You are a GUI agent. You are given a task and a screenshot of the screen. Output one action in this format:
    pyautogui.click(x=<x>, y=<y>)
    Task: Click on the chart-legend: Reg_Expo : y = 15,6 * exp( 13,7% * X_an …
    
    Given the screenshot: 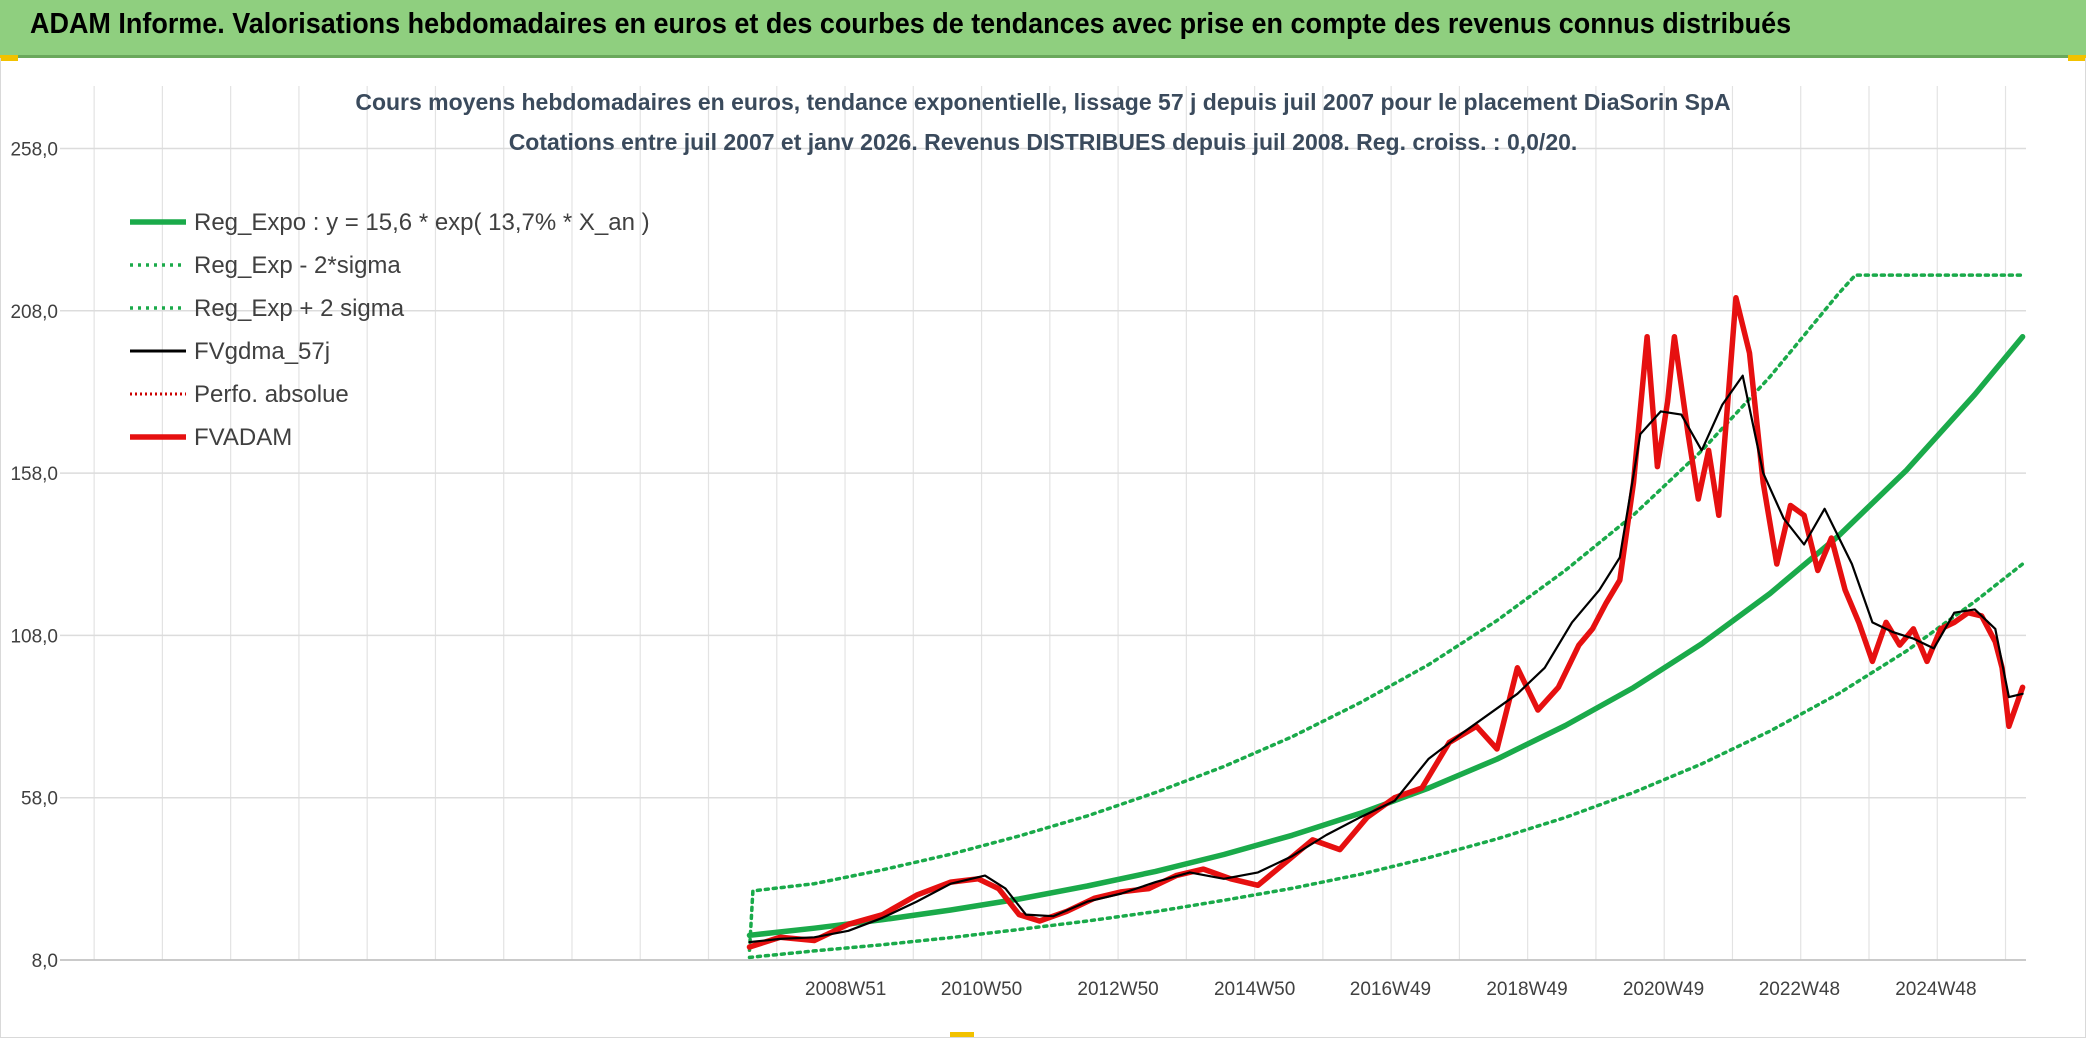 What is the action you would take?
    pyautogui.click(x=390, y=330)
    